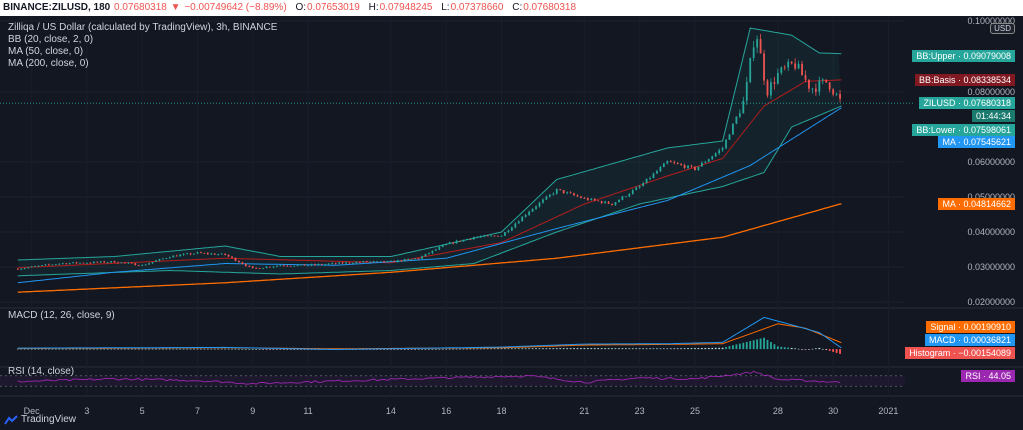  What do you see at coordinates (1002, 28) in the screenshot?
I see `currency-badge: USD` at bounding box center [1002, 28].